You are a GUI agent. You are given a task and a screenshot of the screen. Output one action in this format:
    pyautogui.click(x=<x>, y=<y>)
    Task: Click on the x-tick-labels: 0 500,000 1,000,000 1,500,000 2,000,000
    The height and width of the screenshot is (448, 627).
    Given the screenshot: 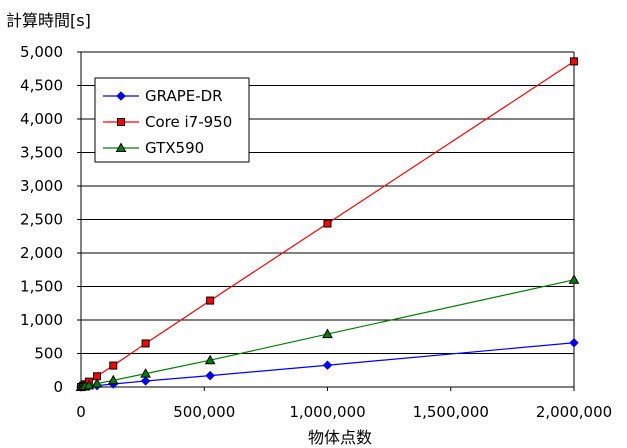 What is the action you would take?
    pyautogui.click(x=344, y=412)
    